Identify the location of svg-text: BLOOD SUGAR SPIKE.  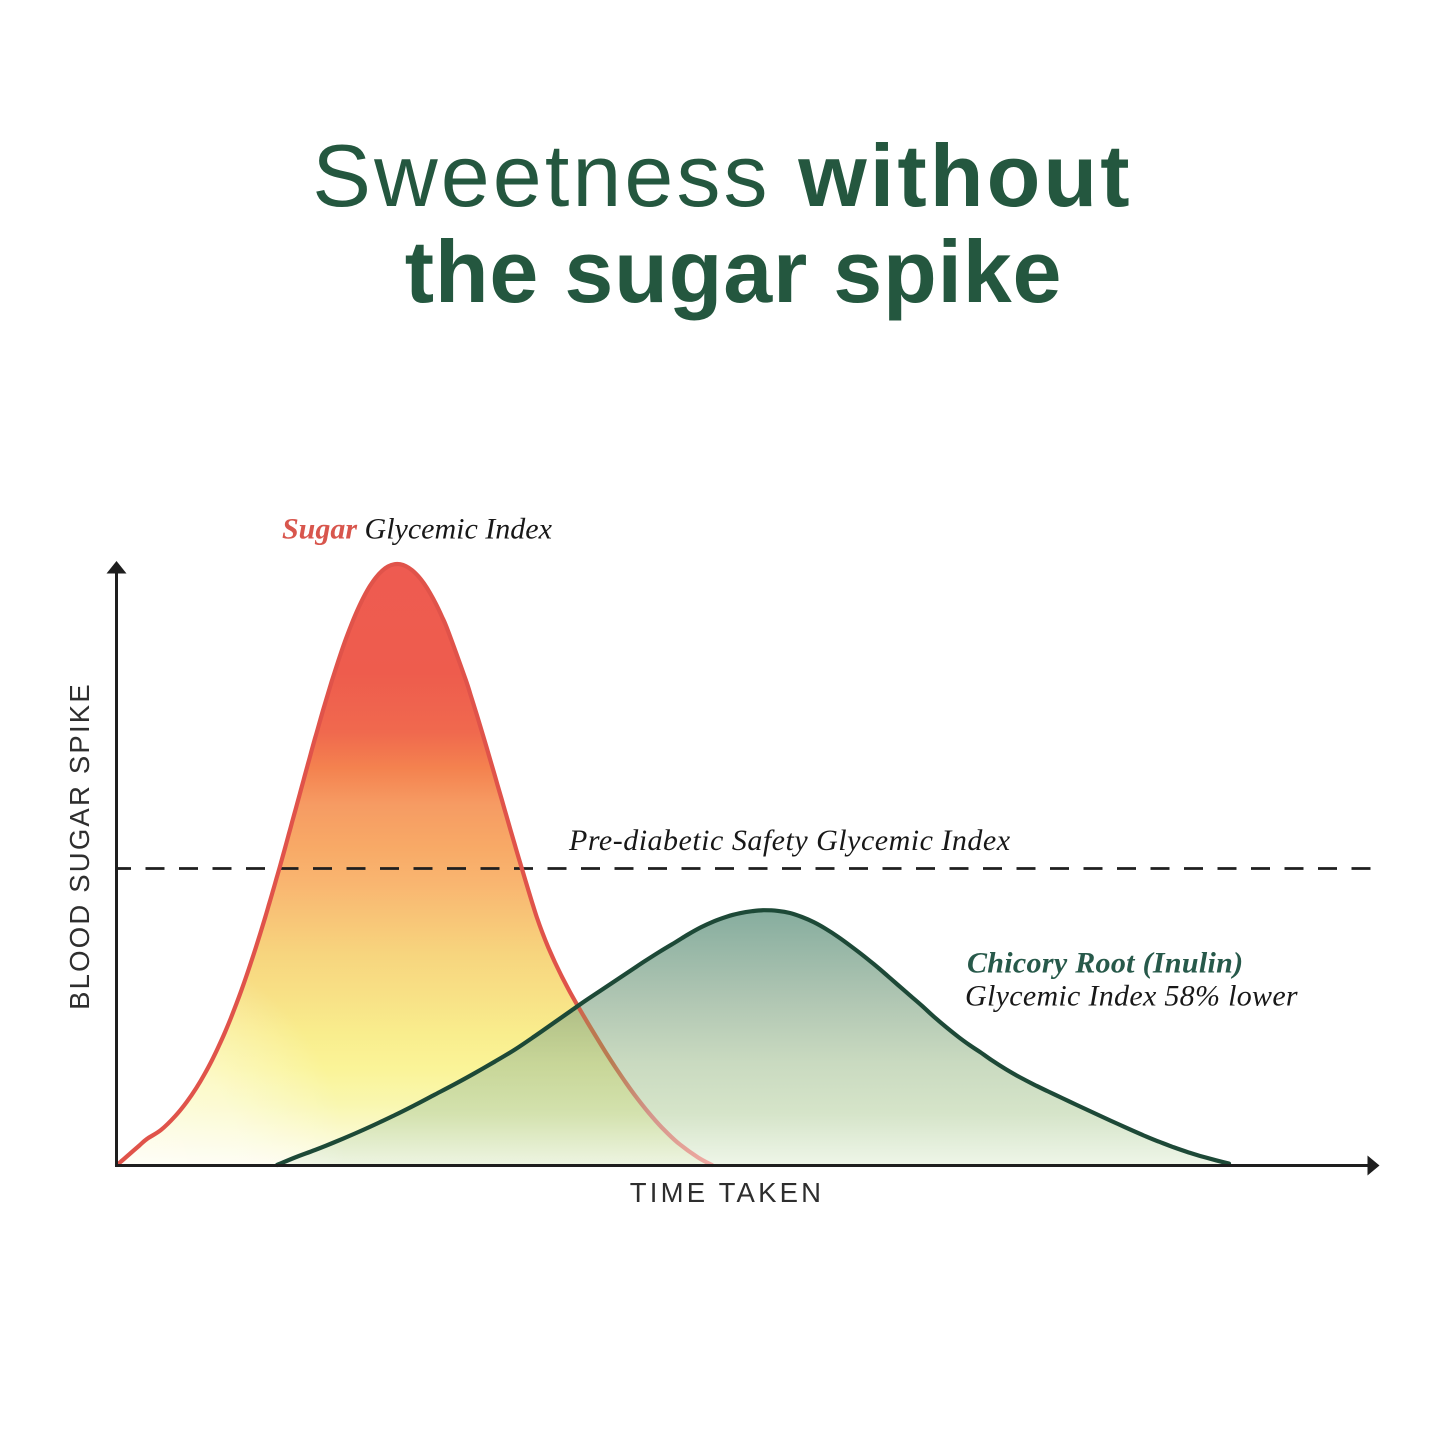
(79, 846).